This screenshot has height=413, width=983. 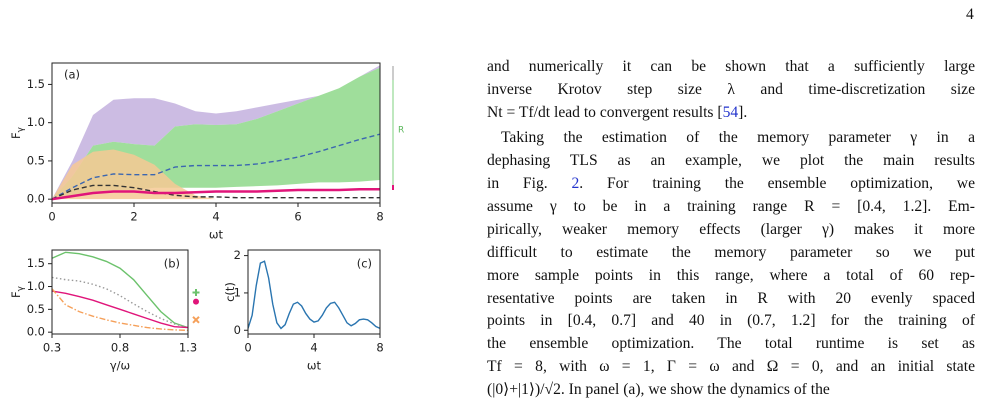 What do you see at coordinates (120, 348) in the screenshot?
I see `x-tick-label: 0.8` at bounding box center [120, 348].